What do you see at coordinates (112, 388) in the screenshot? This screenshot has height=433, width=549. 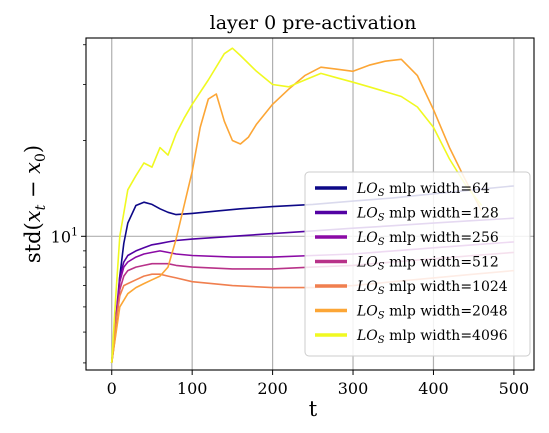 I see `x-tick-label: 0` at bounding box center [112, 388].